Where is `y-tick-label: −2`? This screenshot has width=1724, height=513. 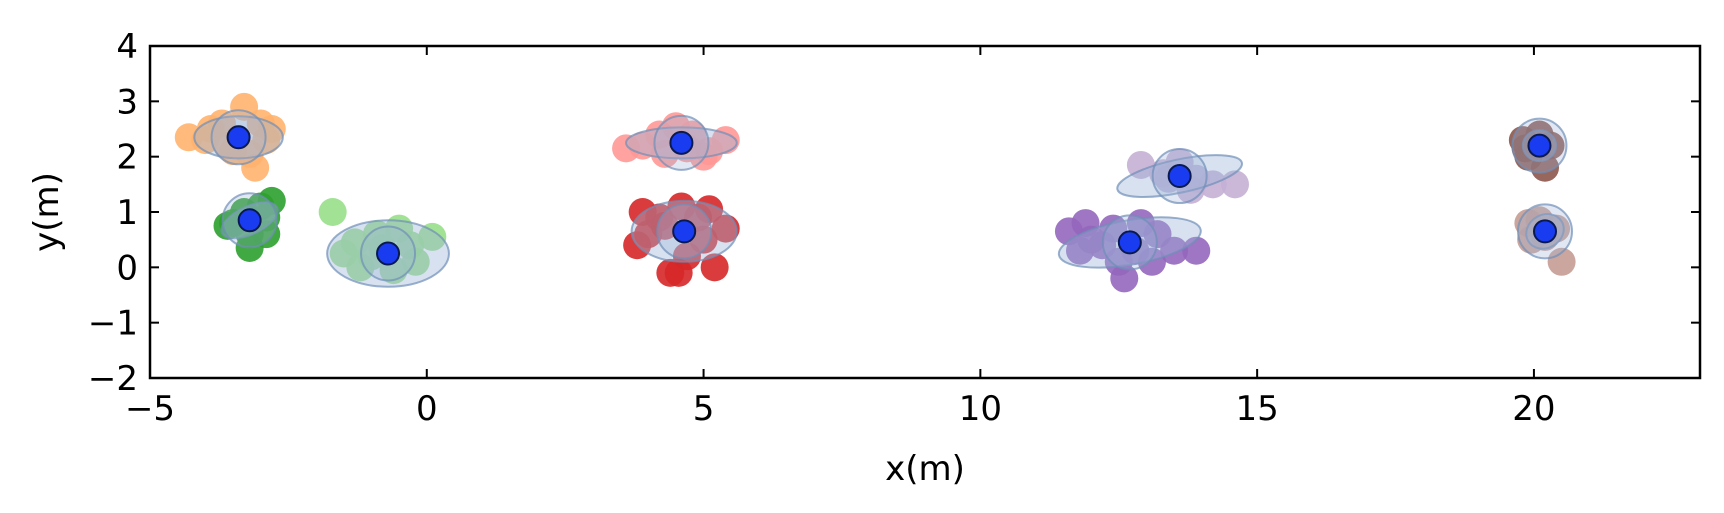 y-tick-label: −2 is located at coordinates (113, 379).